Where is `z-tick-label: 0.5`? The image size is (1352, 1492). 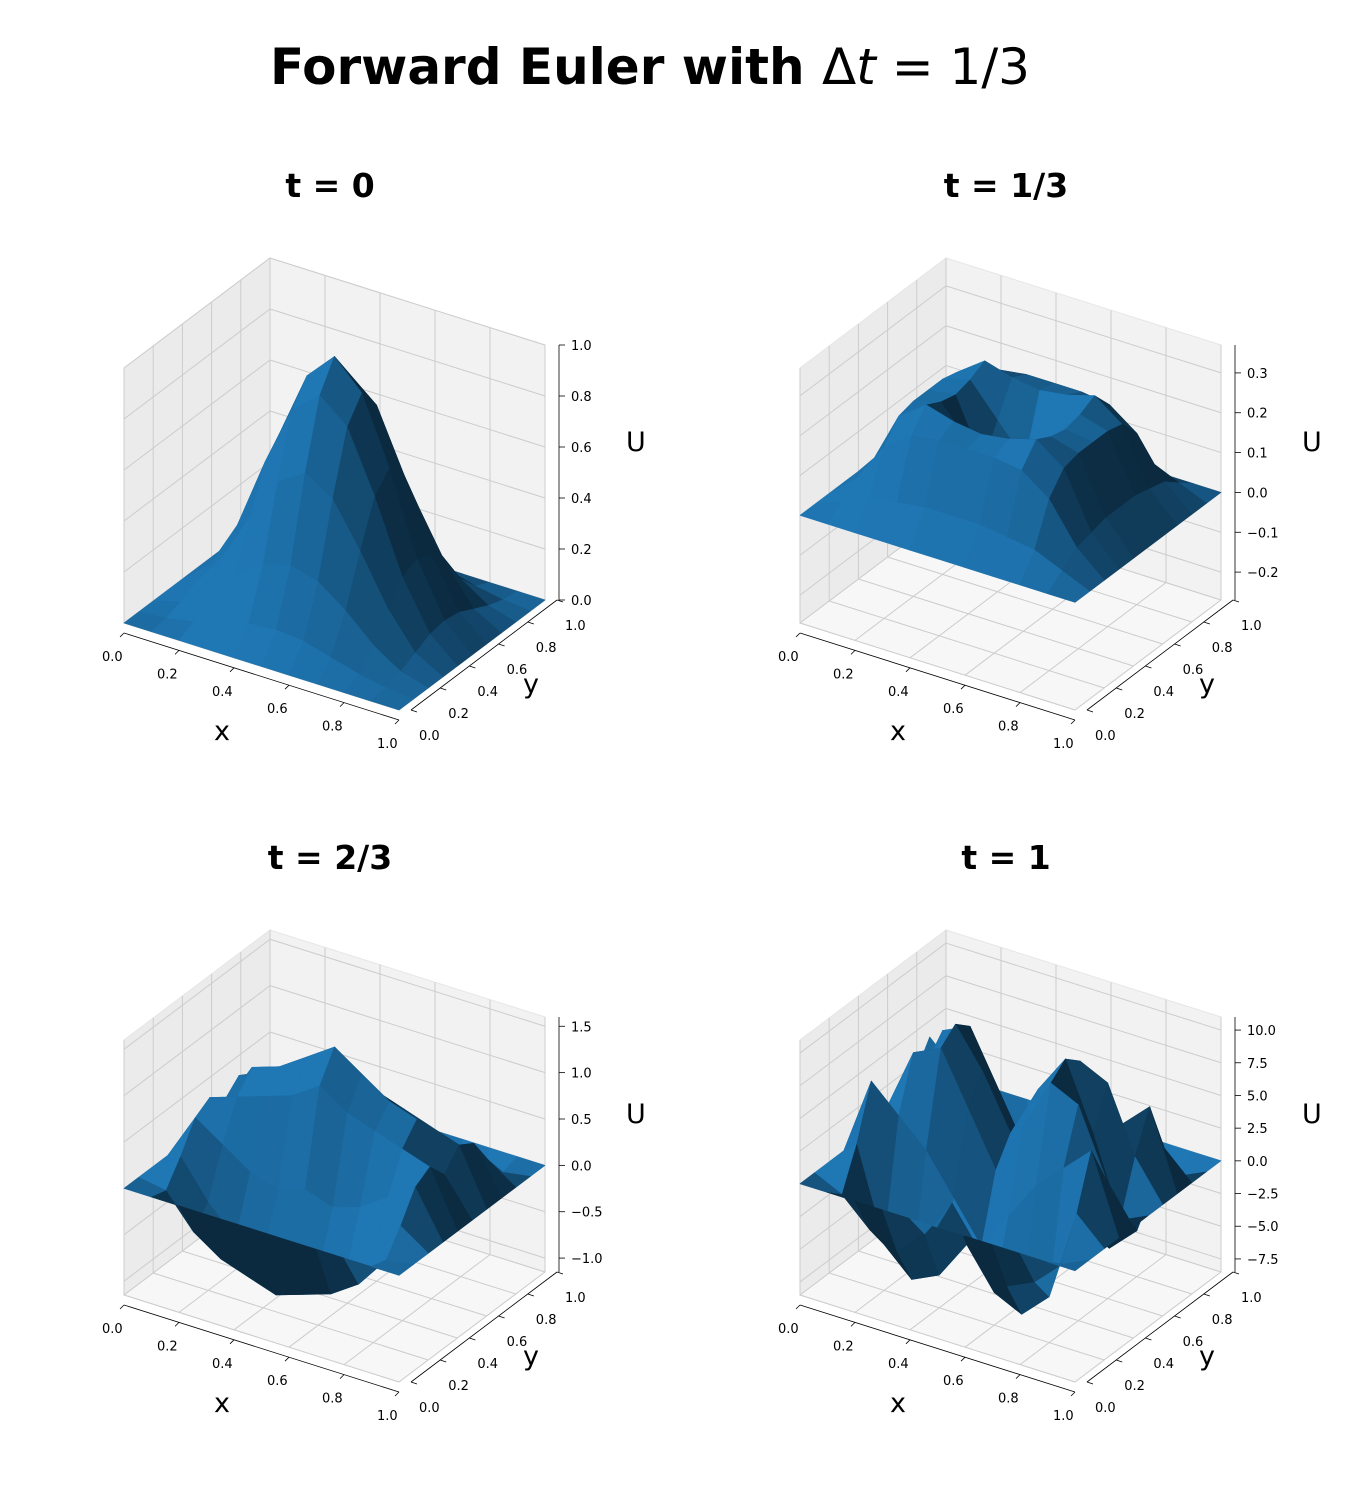 z-tick-label: 0.5 is located at coordinates (581, 1120).